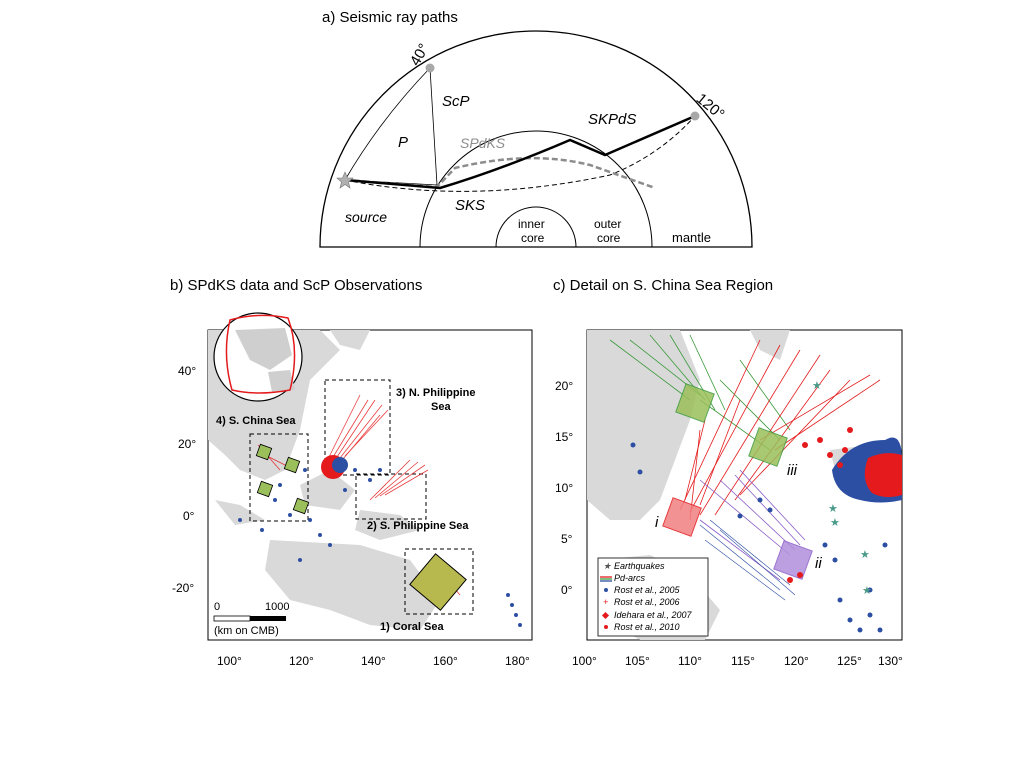 The height and width of the screenshot is (773, 1024). Describe the element at coordinates (456, 101) in the screenshot. I see `label-scp: ScP` at that location.